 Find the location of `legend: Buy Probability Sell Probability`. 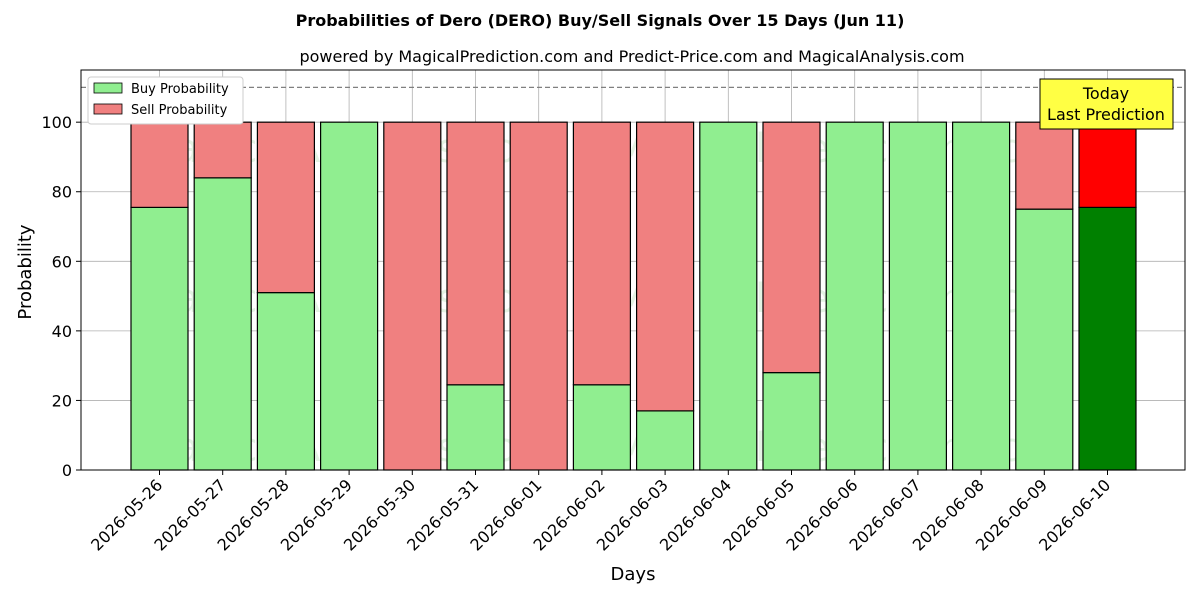

legend: Buy Probability Sell Probability is located at coordinates (165, 100).